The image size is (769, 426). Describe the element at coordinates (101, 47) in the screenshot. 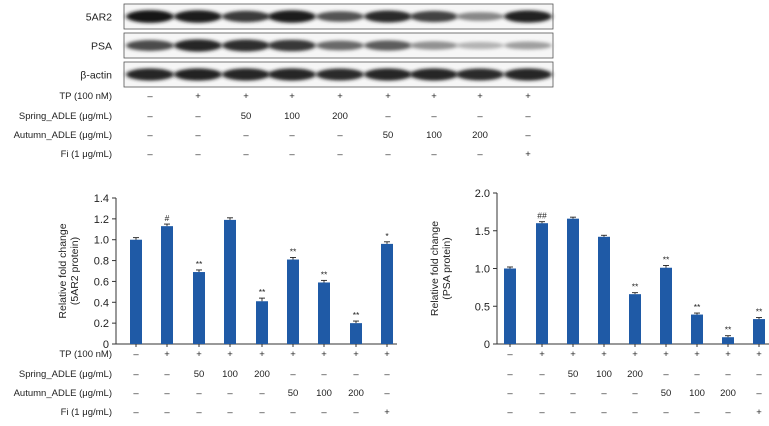

I see `blot-label: PSA` at that location.